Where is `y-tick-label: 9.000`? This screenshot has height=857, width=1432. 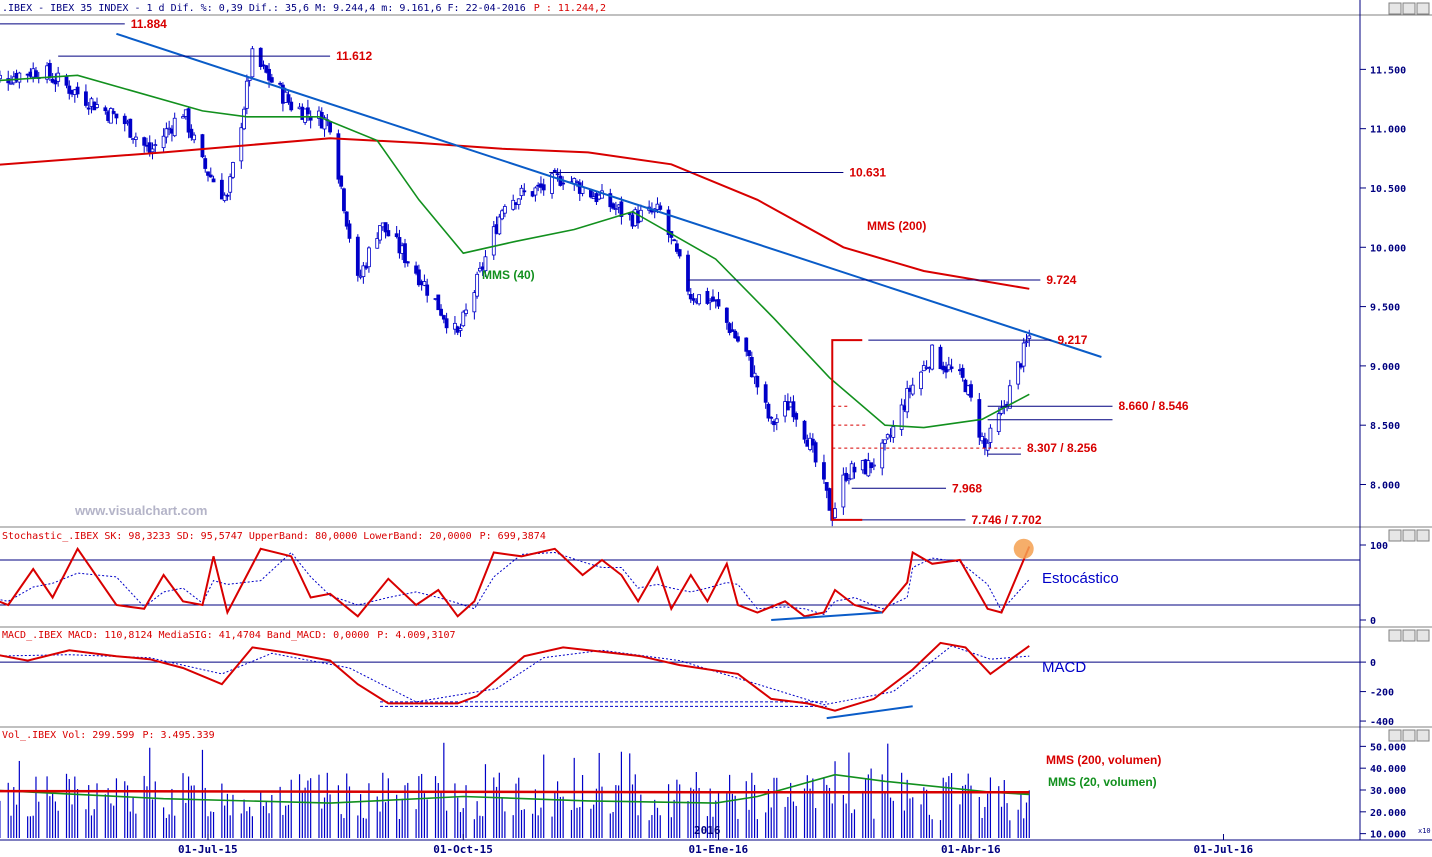
y-tick-label: 9.000 is located at coordinates (1385, 367).